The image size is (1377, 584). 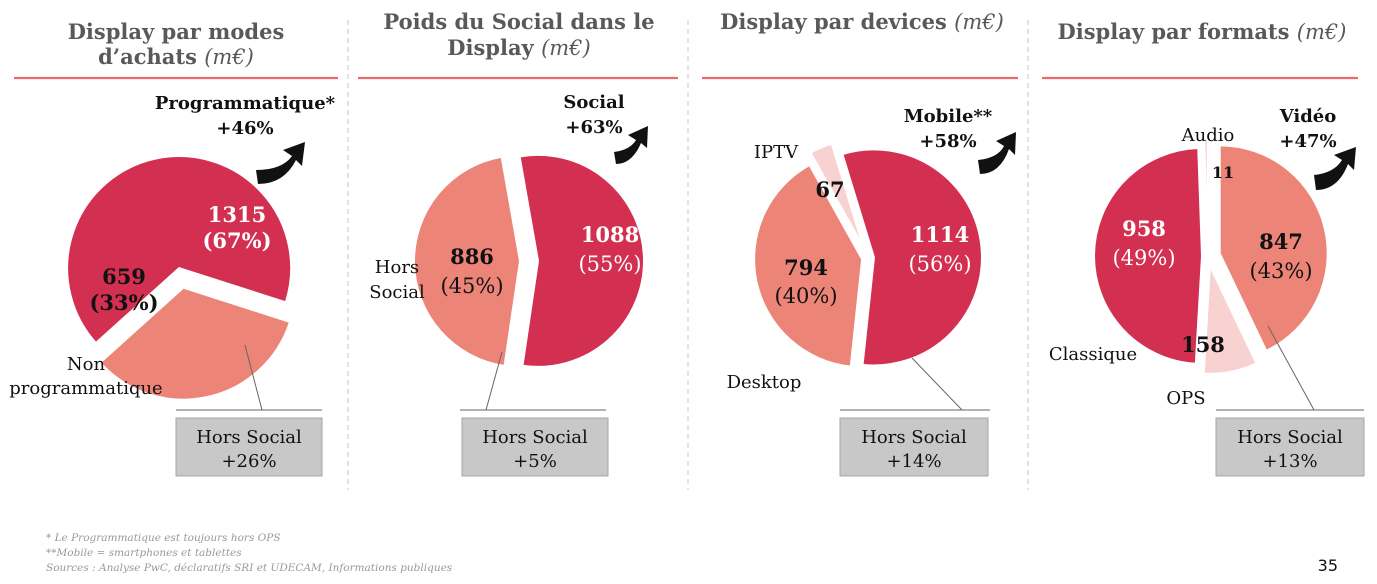 I want to click on pie-3-slice-iptv, so click(x=837, y=195).